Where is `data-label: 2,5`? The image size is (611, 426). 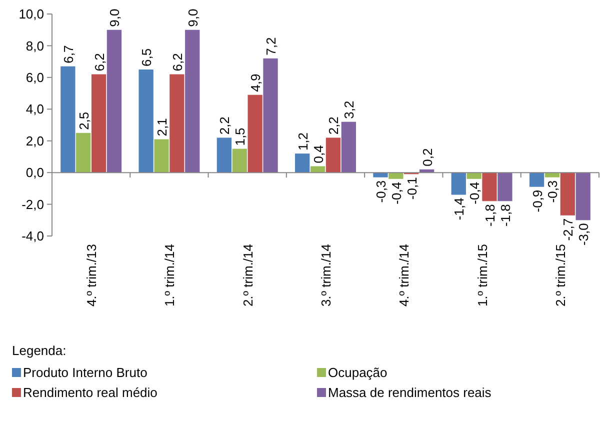 data-label: 2,5 is located at coordinates (84, 121).